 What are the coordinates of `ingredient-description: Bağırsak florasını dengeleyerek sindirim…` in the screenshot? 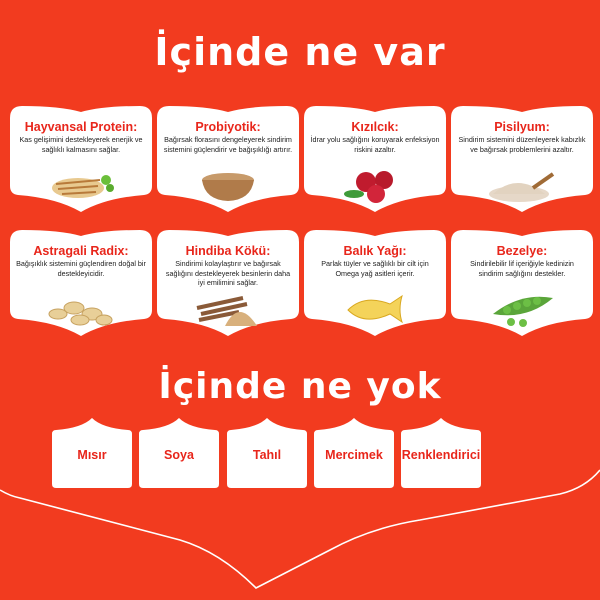 It's located at (228, 144).